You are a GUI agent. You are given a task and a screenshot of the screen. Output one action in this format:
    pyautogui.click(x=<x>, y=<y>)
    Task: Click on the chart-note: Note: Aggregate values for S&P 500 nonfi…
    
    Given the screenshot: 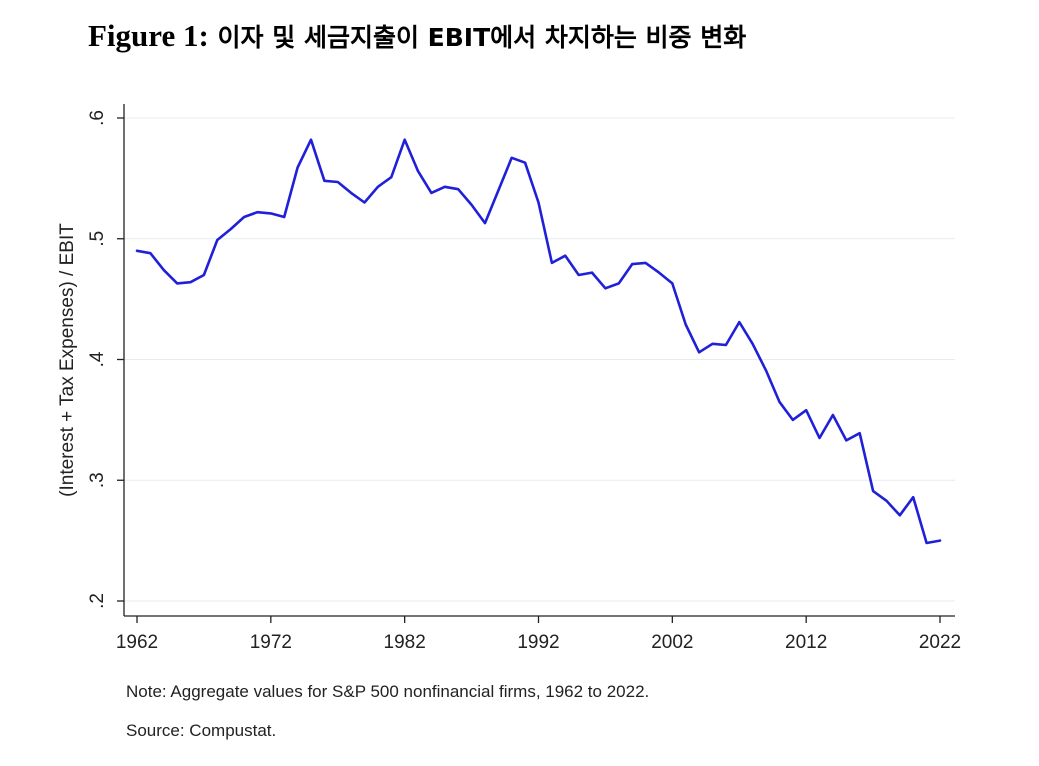 What is the action you would take?
    pyautogui.click(x=388, y=691)
    